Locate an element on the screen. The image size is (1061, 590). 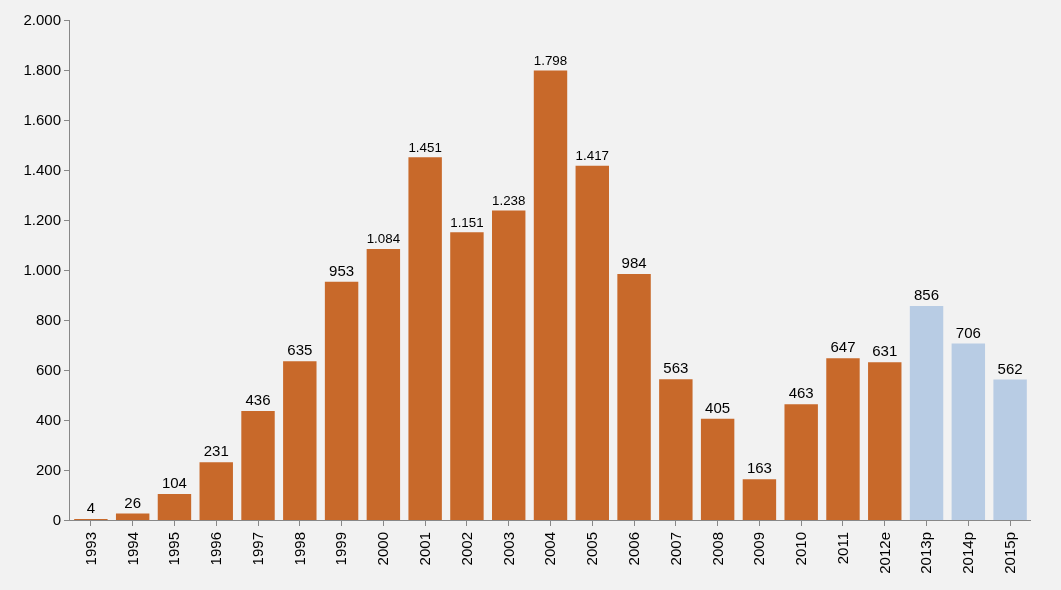
x-tick-label: 1997 is located at coordinates (257, 549).